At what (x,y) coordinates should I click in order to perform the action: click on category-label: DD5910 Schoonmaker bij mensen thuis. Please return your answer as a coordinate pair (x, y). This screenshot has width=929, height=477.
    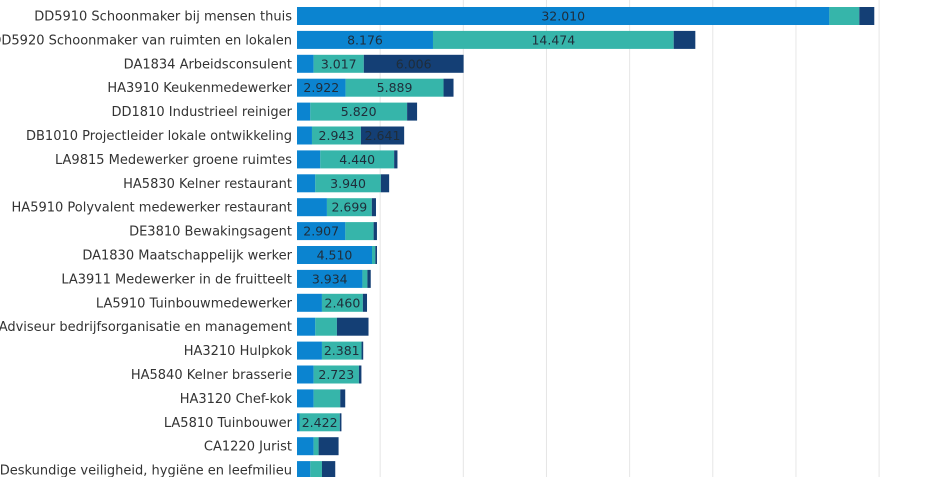
    Looking at the image, I should click on (163, 17).